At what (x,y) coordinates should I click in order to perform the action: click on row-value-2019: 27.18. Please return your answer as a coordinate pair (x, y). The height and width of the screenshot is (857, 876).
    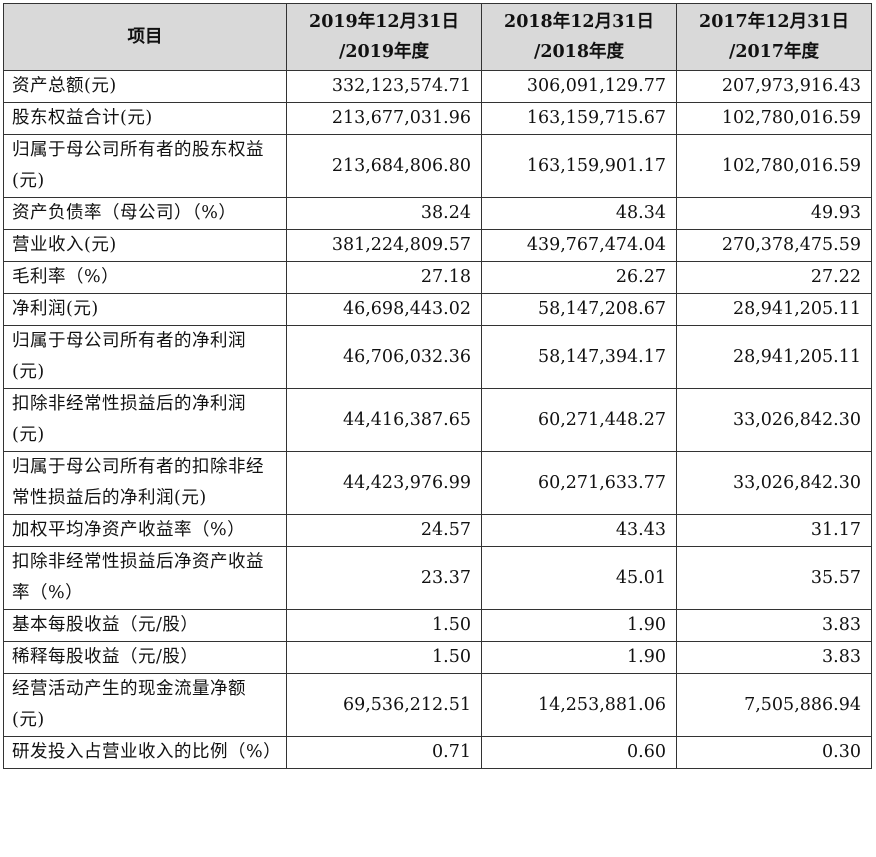
    Looking at the image, I should click on (384, 277).